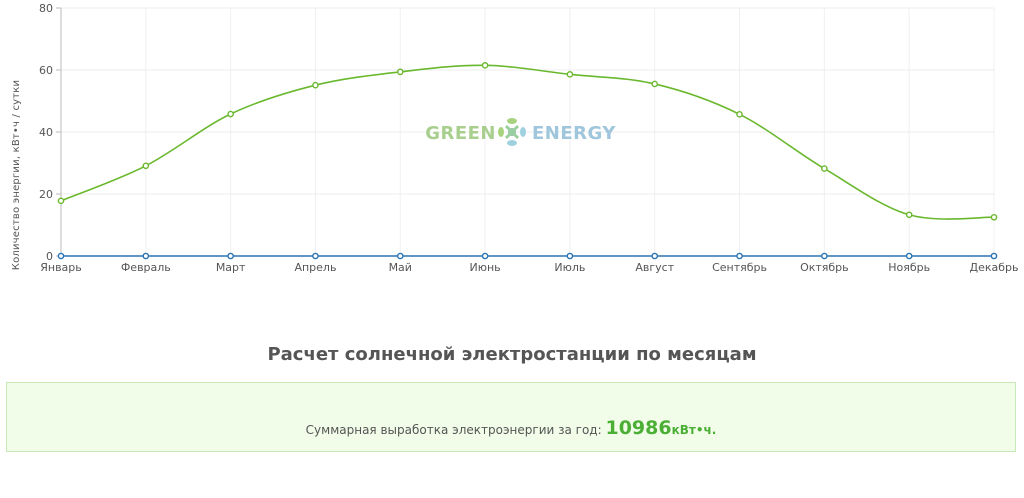 This screenshot has width=1024, height=498. Describe the element at coordinates (146, 267) in the screenshot. I see `x-tick-label: Февраль` at that location.